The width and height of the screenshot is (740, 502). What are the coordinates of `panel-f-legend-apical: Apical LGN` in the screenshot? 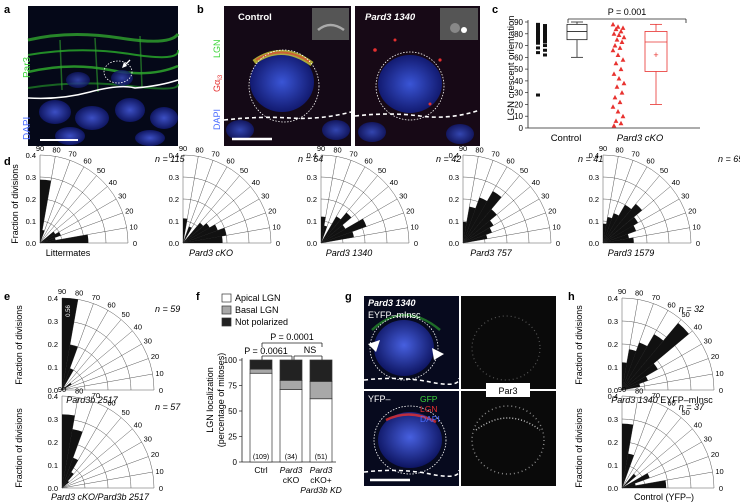 It's located at (258, 298).